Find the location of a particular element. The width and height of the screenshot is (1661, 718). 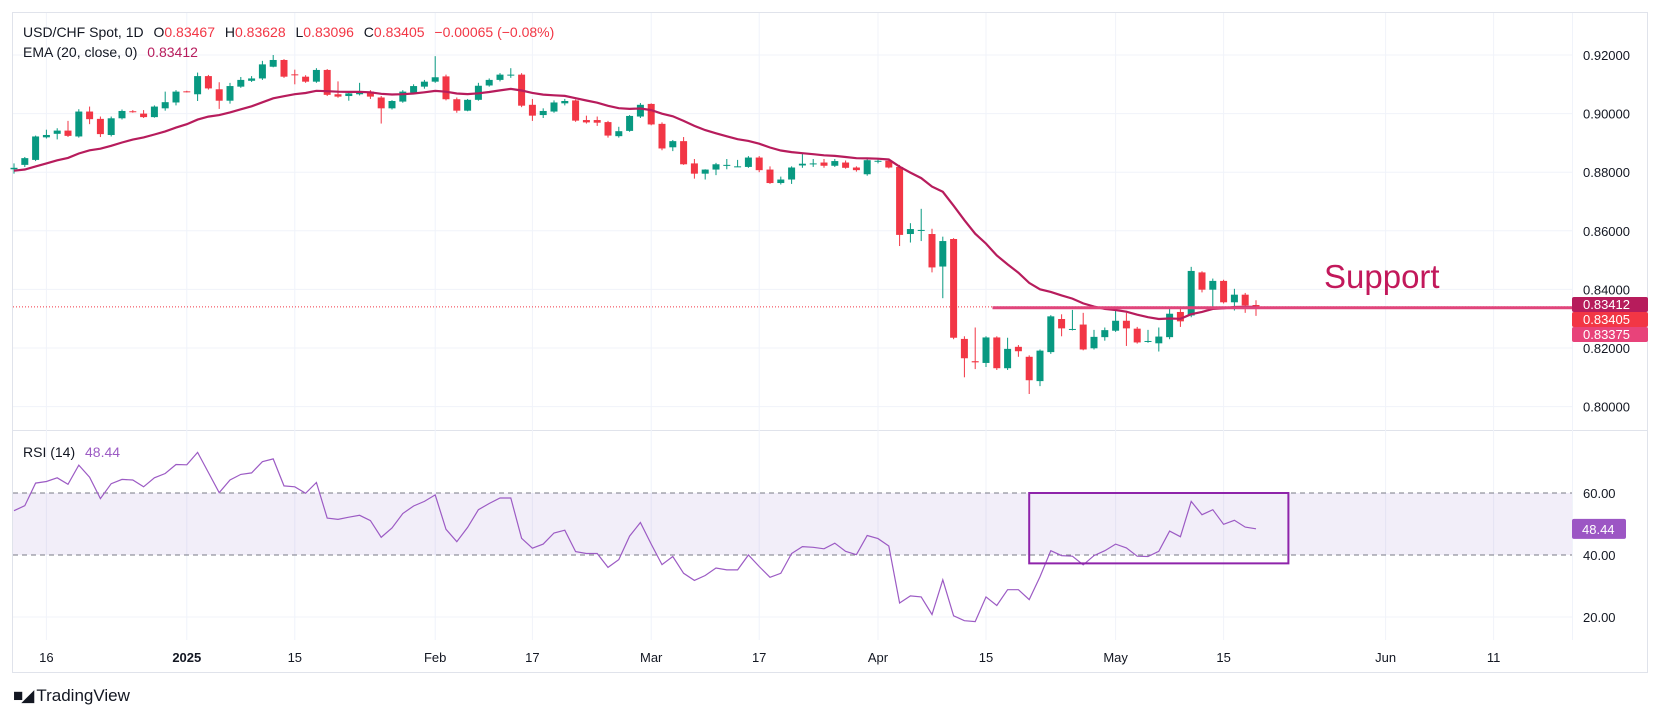

time-axis-label: 15 is located at coordinates (986, 657).